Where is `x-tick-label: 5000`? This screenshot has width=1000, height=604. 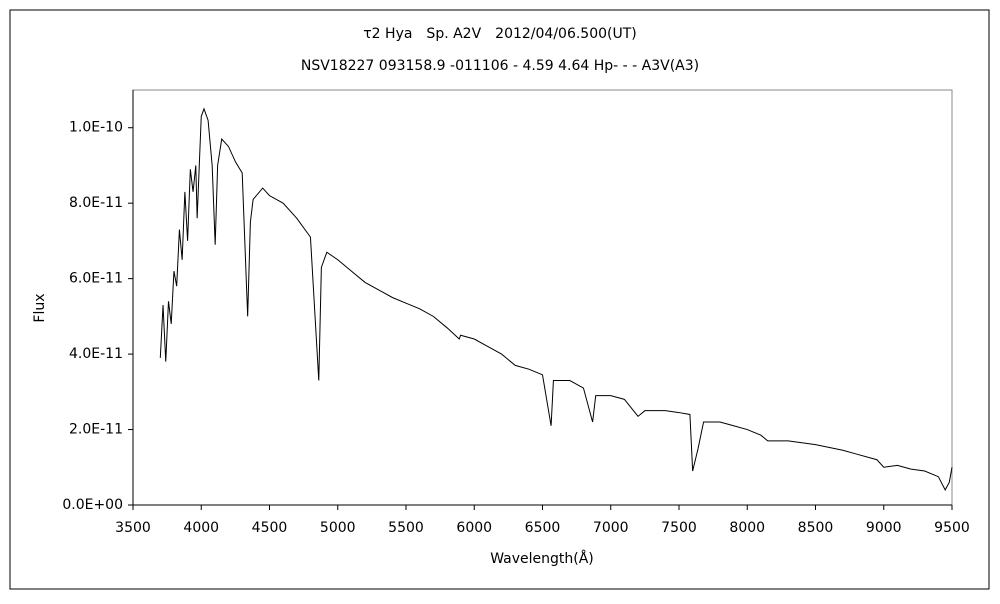 x-tick-label: 5000 is located at coordinates (338, 528).